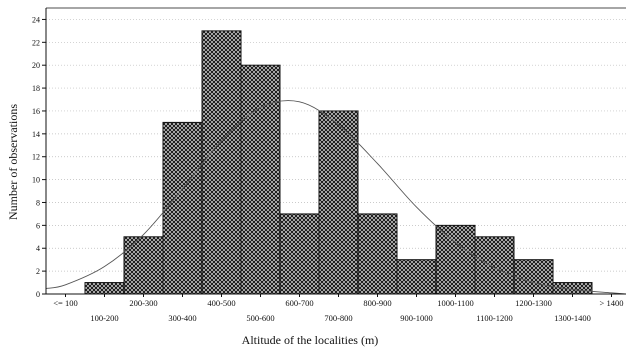 The image size is (626, 353). Describe the element at coordinates (36, 180) in the screenshot. I see `y-tick-label: 10` at that location.